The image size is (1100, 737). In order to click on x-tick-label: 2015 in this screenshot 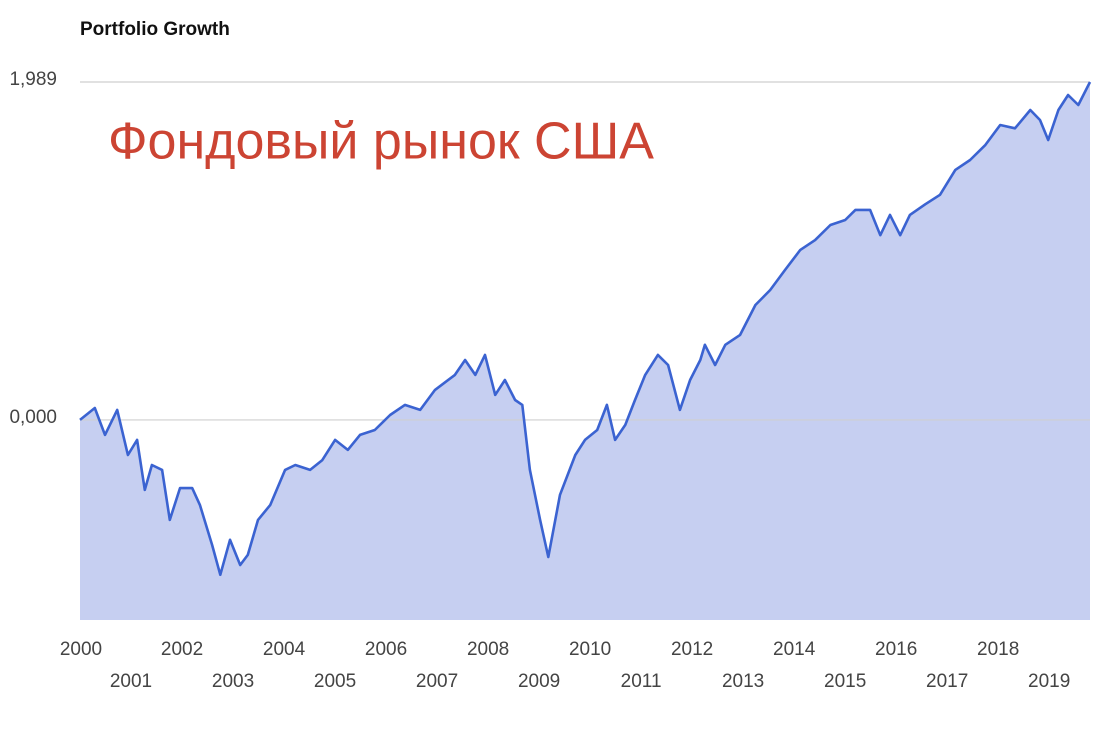, I will do `click(845, 681)`.